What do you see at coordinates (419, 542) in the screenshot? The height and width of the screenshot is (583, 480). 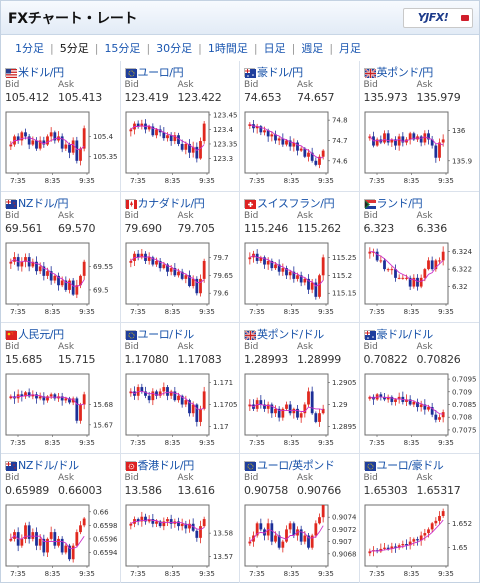 I see `candlestick-chart: 7:35 8:35 9:35 1.652 1.65` at bounding box center [419, 542].